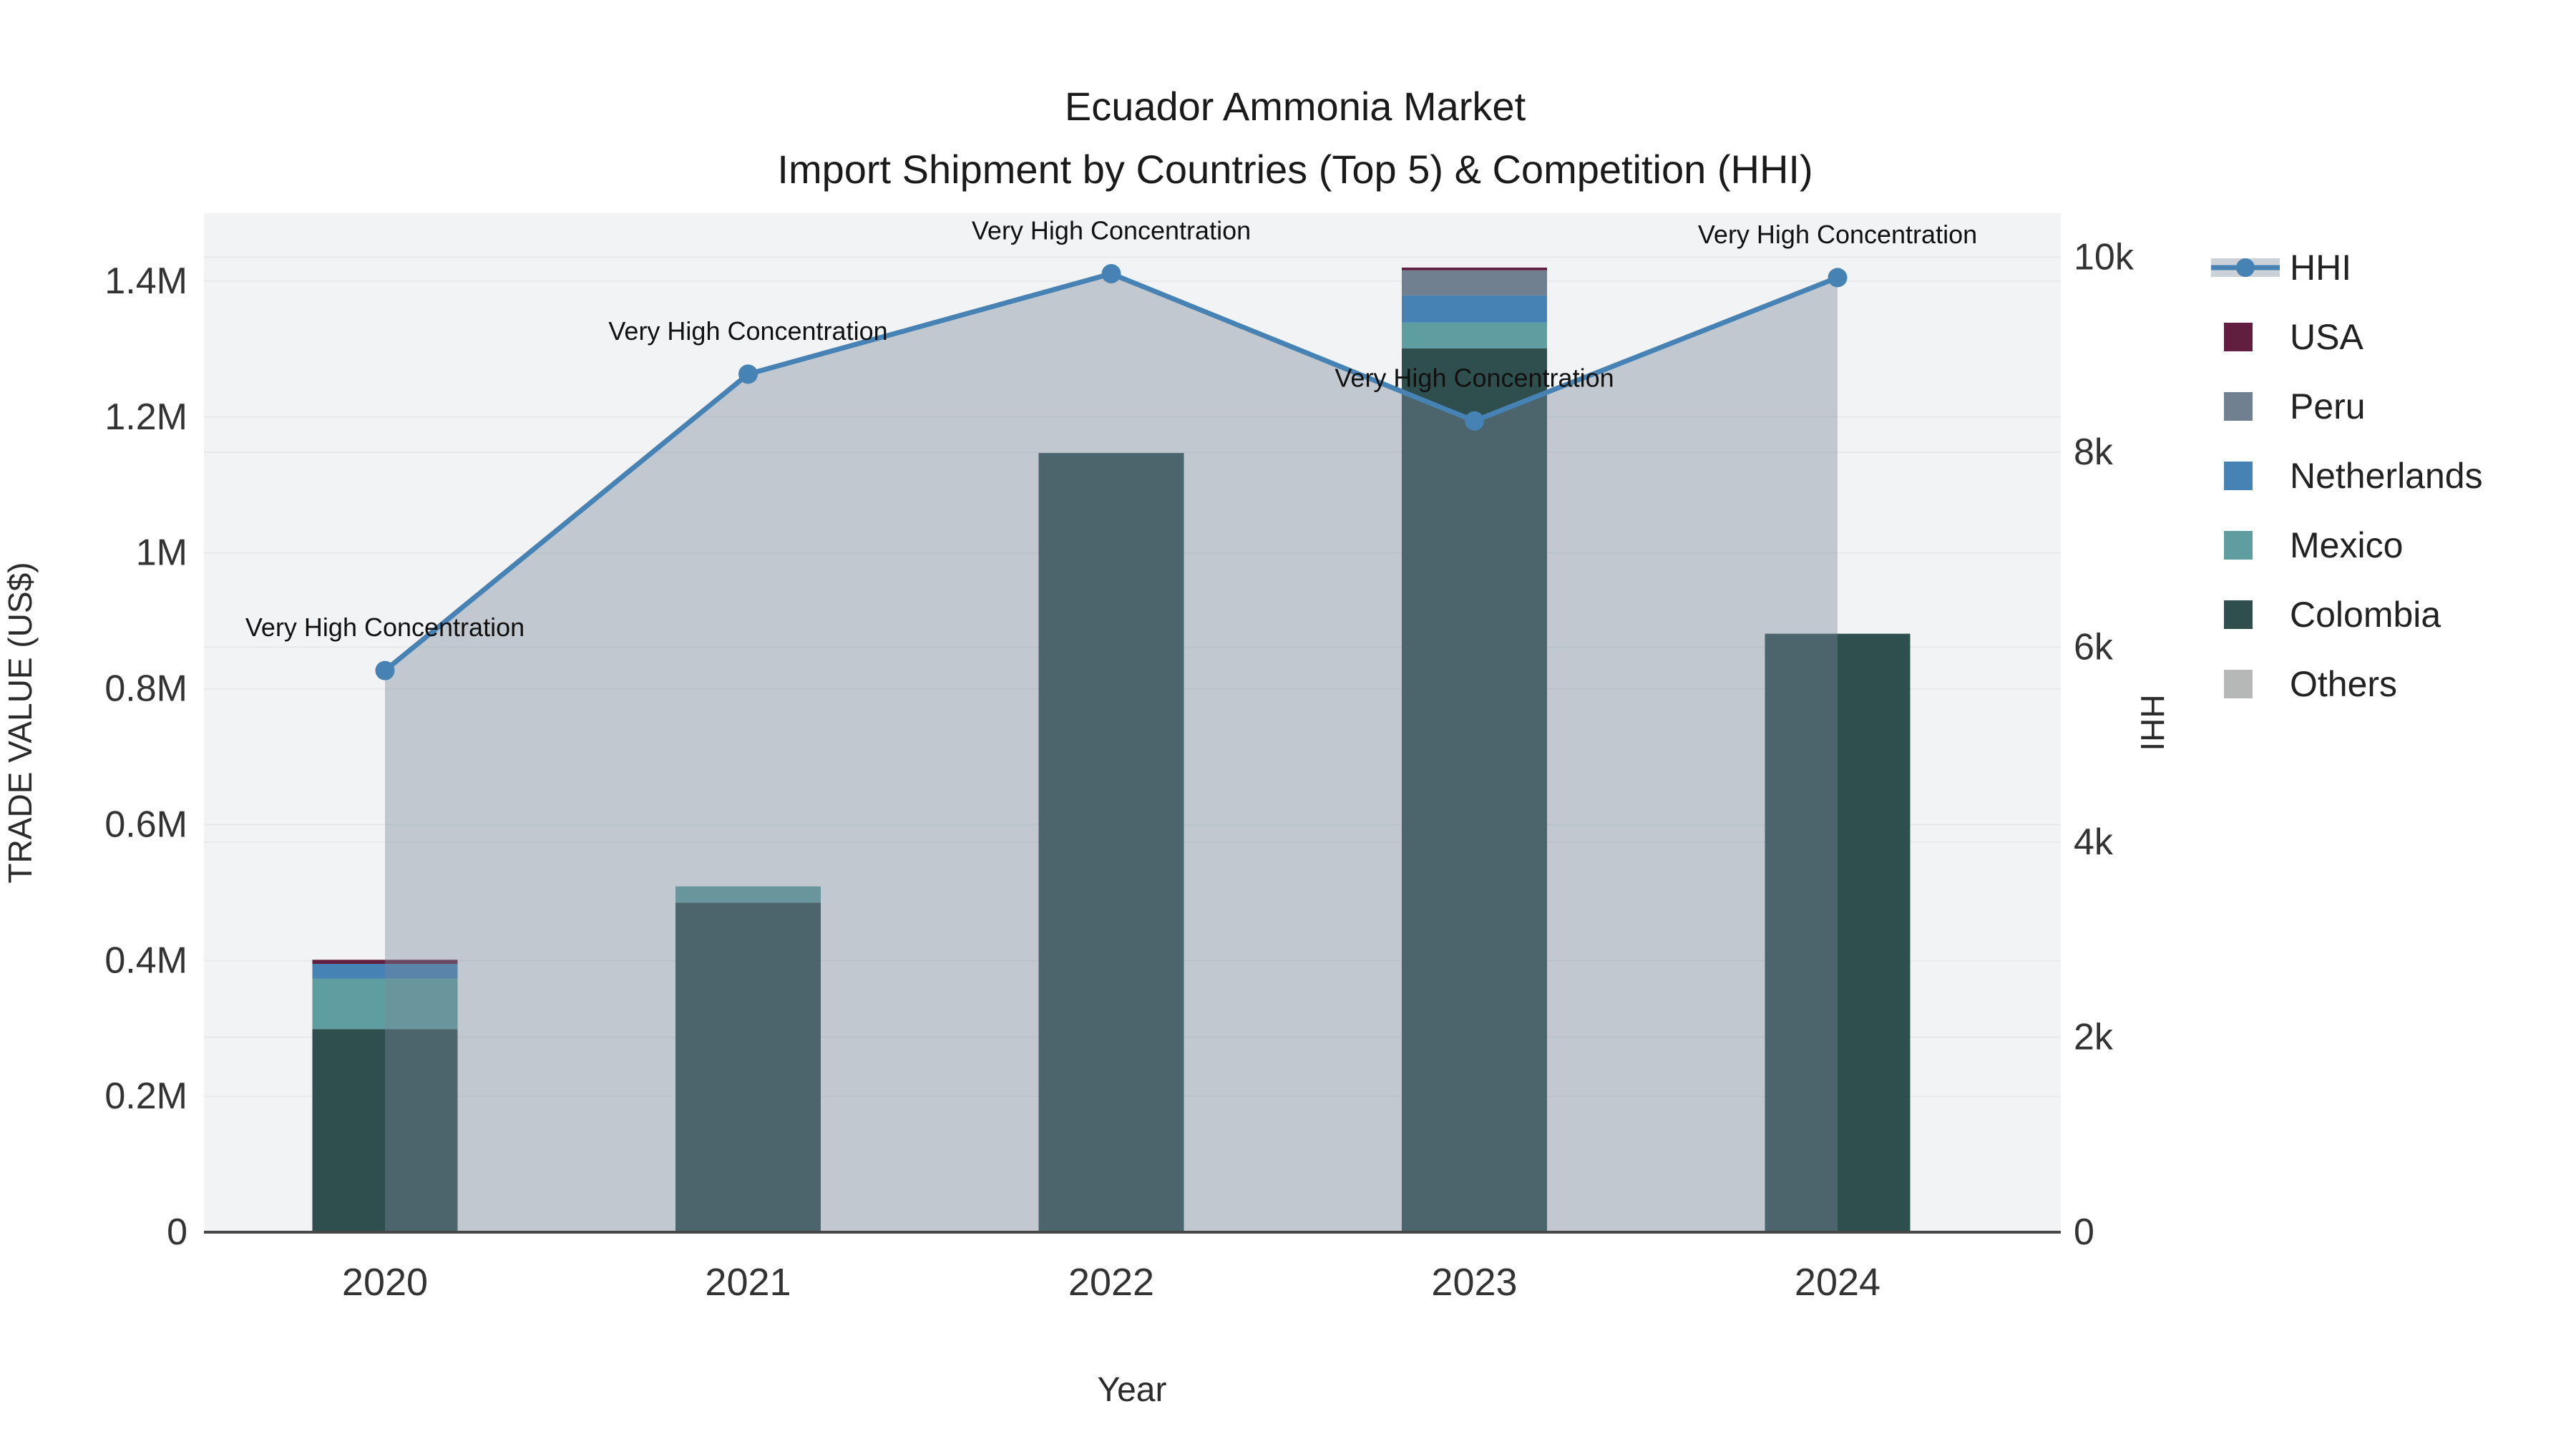 Image resolution: width=2576 pixels, height=1449 pixels. Describe the element at coordinates (2281, 268) in the screenshot. I see `legend-item-hhi: HHI` at that location.